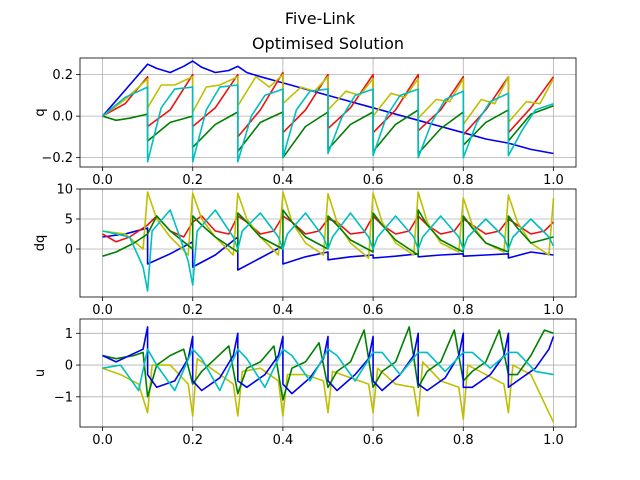  What do you see at coordinates (40, 112) in the screenshot?
I see `y-axis-label: q` at bounding box center [40, 112].